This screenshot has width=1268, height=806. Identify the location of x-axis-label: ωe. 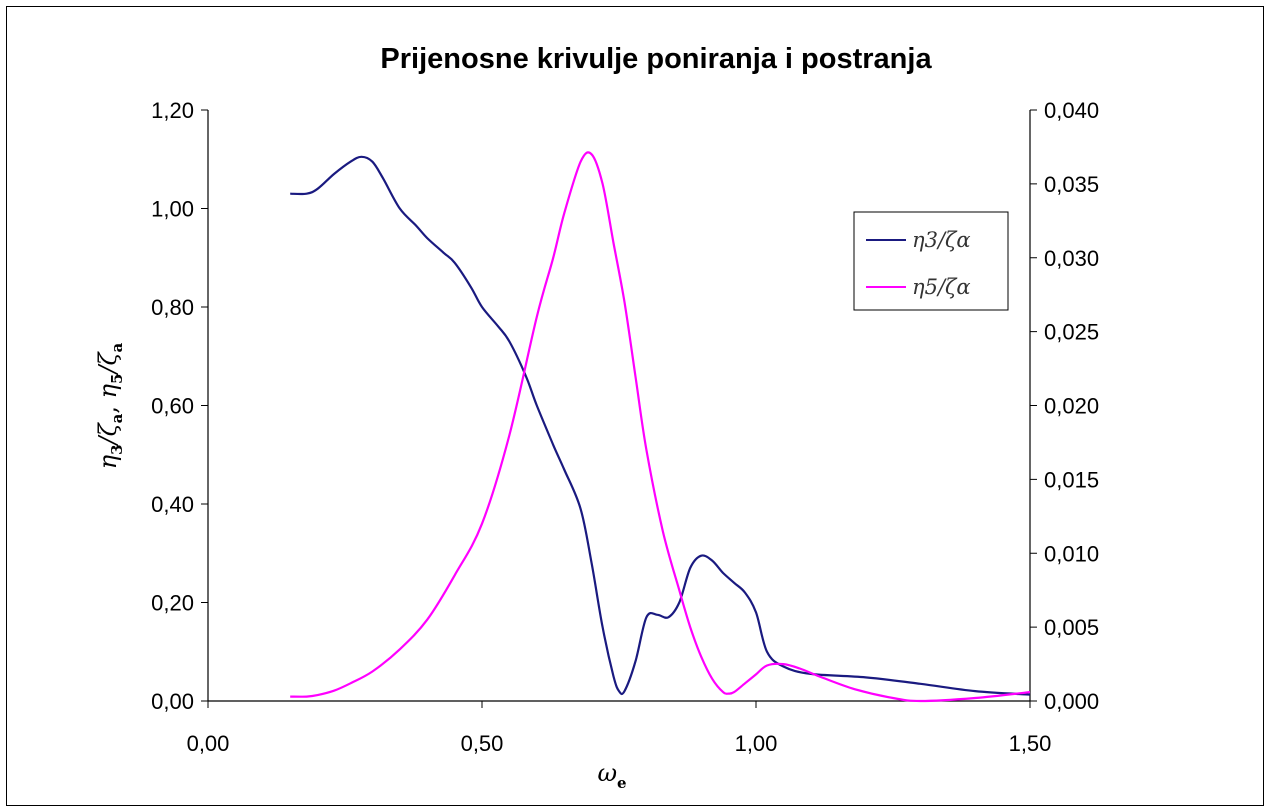
(611, 775).